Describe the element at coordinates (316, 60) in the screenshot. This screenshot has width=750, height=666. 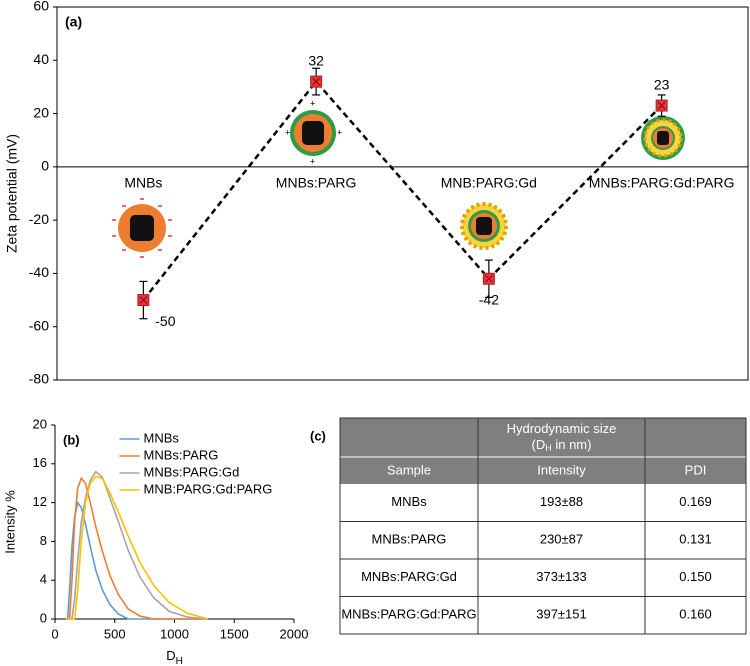
I see `data-label: 32` at that location.